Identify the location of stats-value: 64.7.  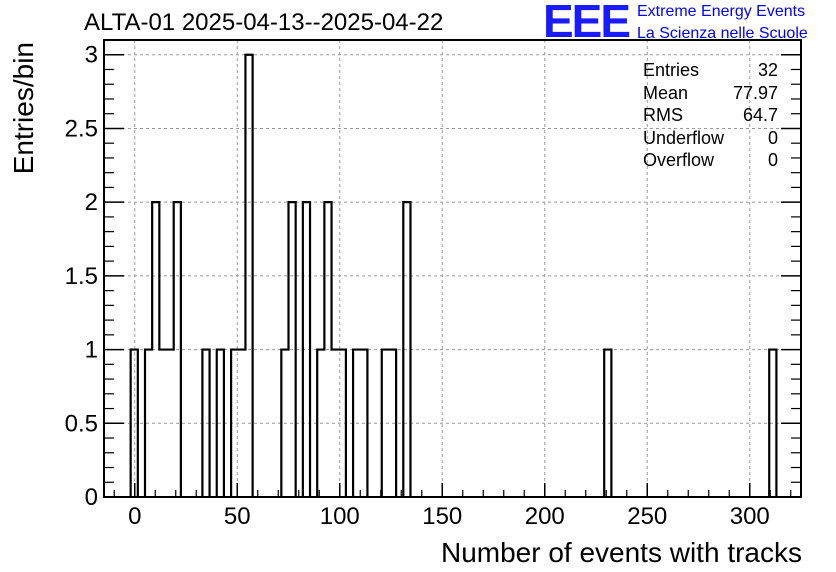
(760, 115).